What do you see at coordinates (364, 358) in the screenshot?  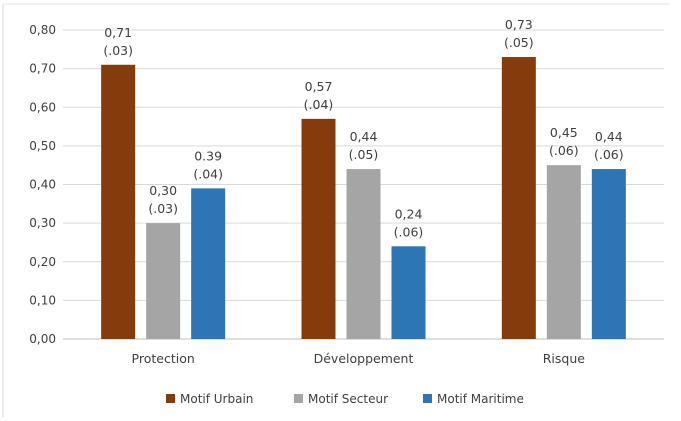 I see `x-category-label: Développement` at bounding box center [364, 358].